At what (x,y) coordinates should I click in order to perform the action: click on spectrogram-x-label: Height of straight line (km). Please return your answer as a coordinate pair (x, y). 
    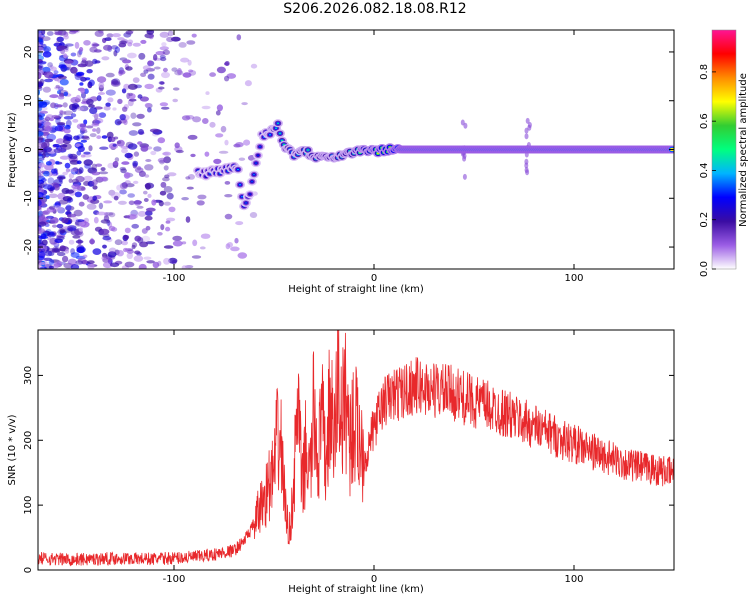
    Looking at the image, I should click on (356, 289).